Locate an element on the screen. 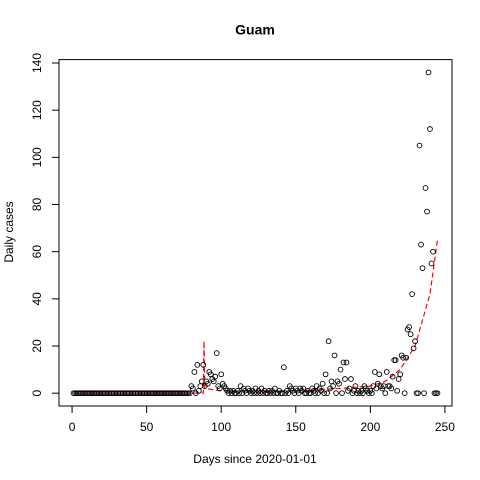  y-tick-label: 140 is located at coordinates (37, 63).